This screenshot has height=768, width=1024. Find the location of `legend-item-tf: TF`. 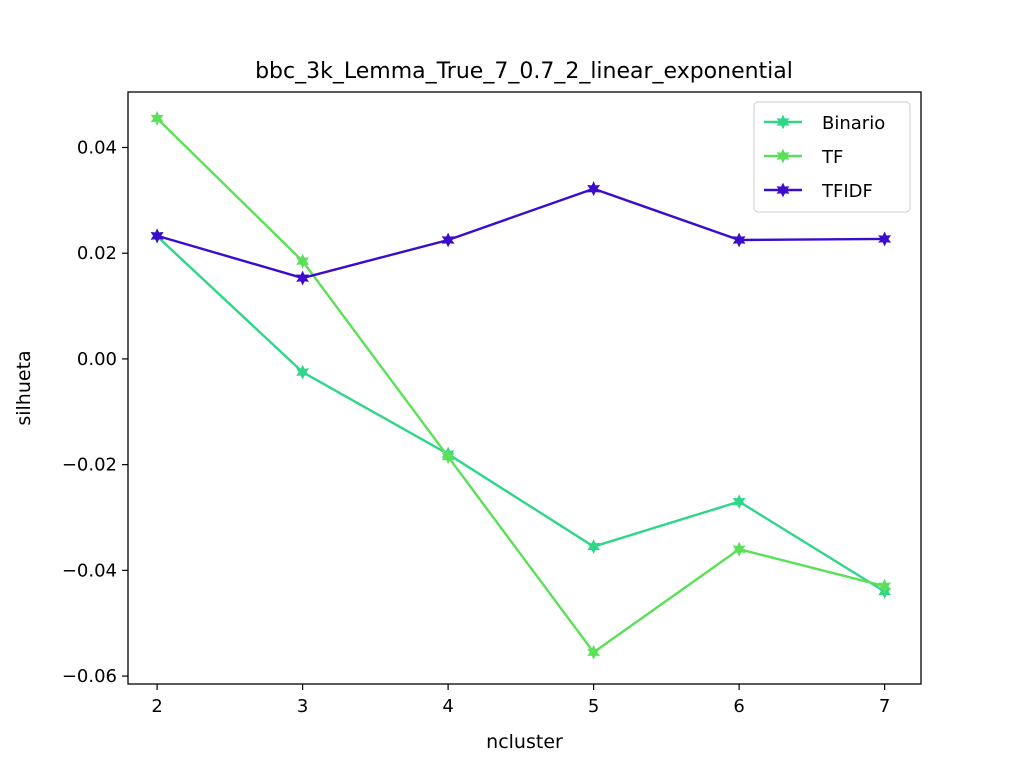

legend-item-tf: TF is located at coordinates (803, 157).